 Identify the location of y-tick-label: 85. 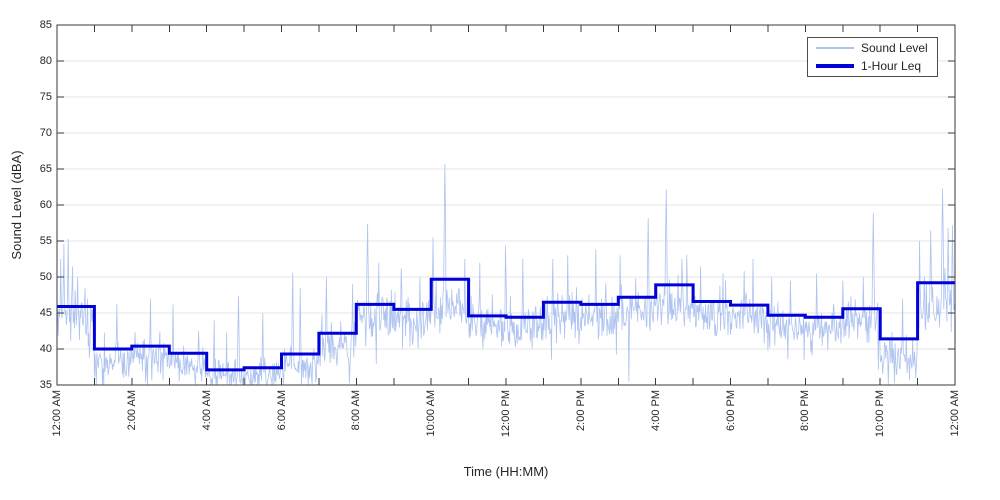
(45, 25).